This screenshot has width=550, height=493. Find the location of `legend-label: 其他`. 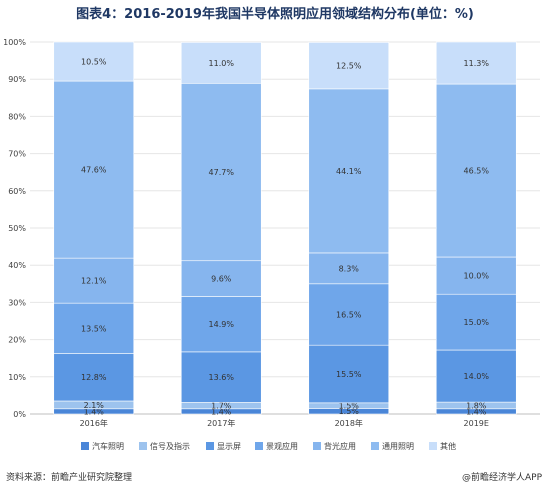

legend-label: 其他 is located at coordinates (448, 446).